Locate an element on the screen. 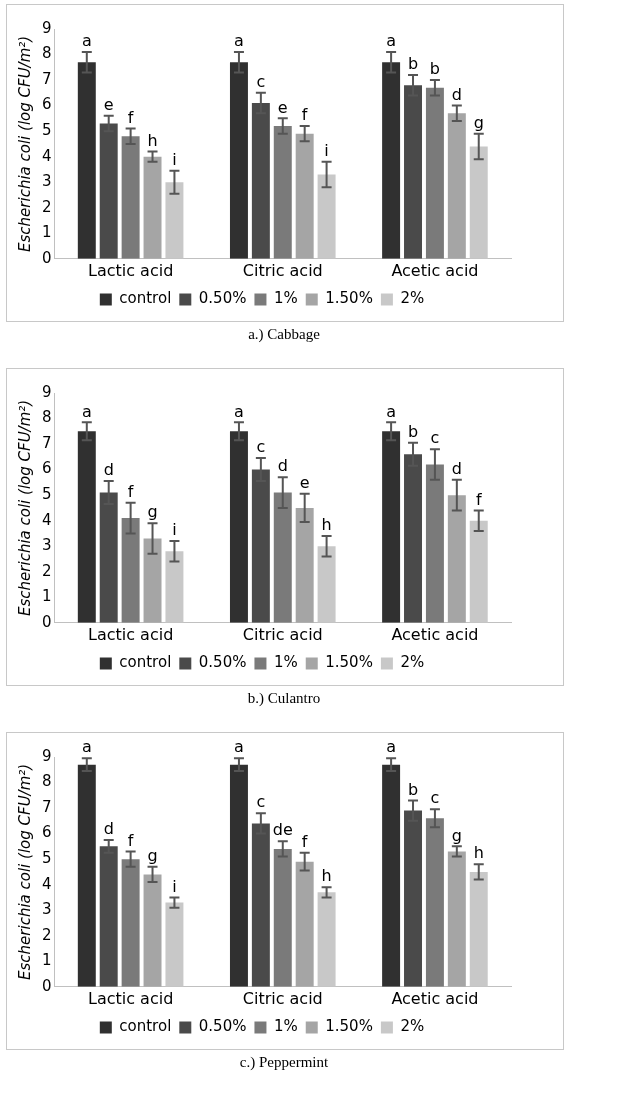  text: b.) Culantro is located at coordinates (284, 698).